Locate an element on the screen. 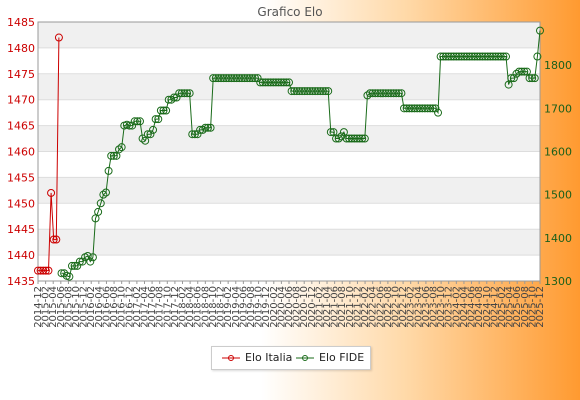 Image resolution: width=580 pixels, height=400 pixels. legend-item-elo-italia: Elo Italia is located at coordinates (257, 357).